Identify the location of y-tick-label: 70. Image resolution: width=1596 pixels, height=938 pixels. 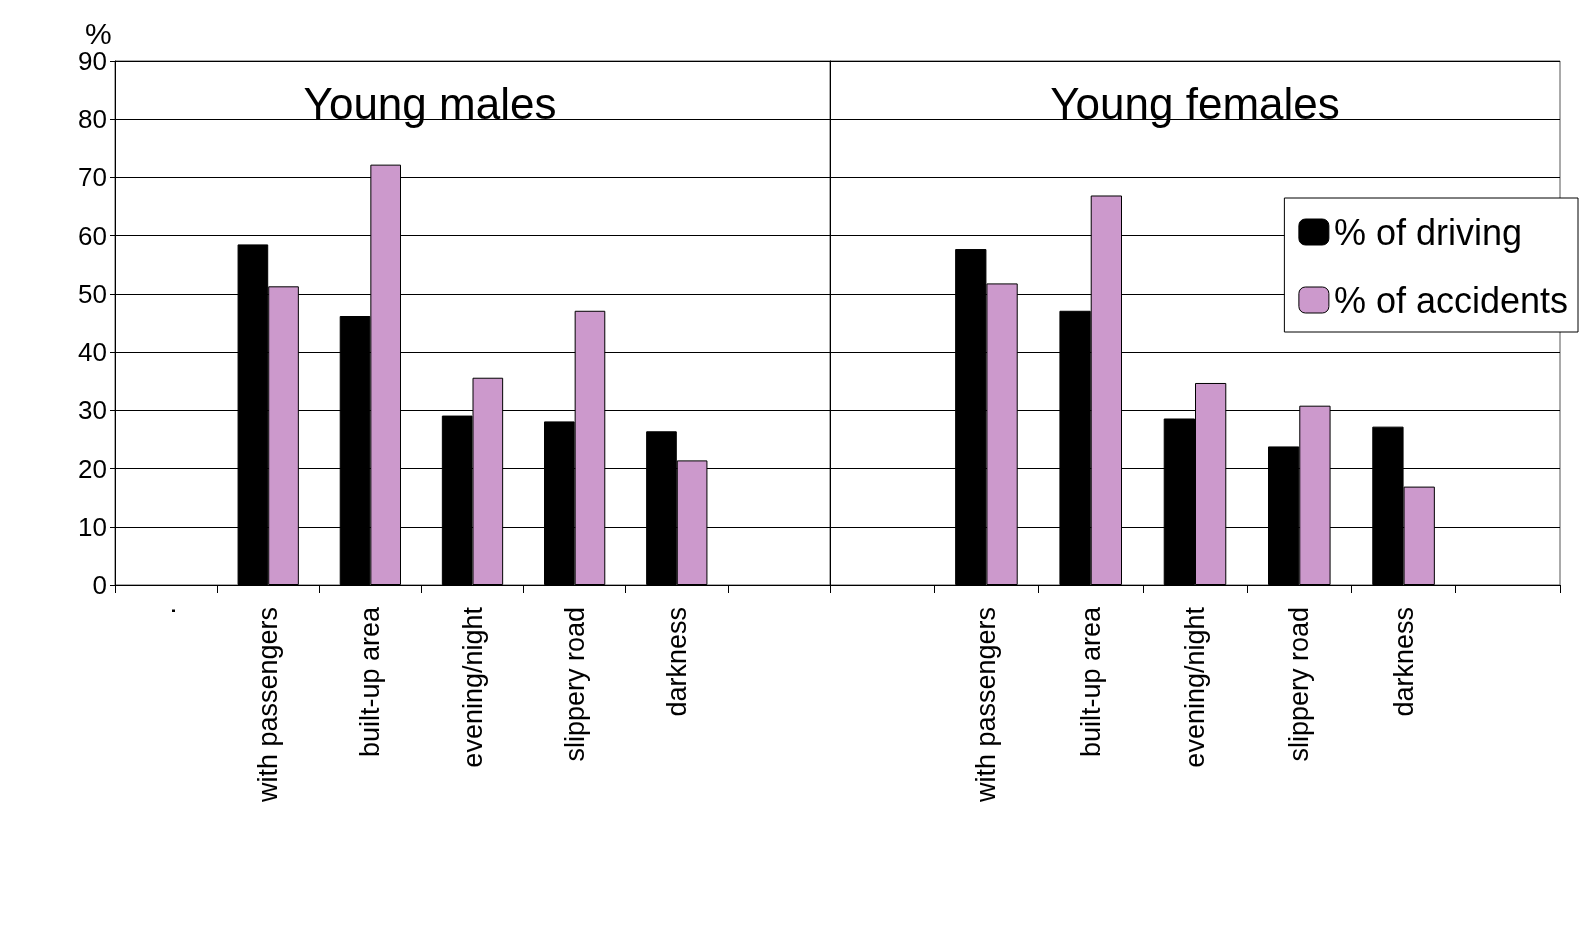
(92, 177).